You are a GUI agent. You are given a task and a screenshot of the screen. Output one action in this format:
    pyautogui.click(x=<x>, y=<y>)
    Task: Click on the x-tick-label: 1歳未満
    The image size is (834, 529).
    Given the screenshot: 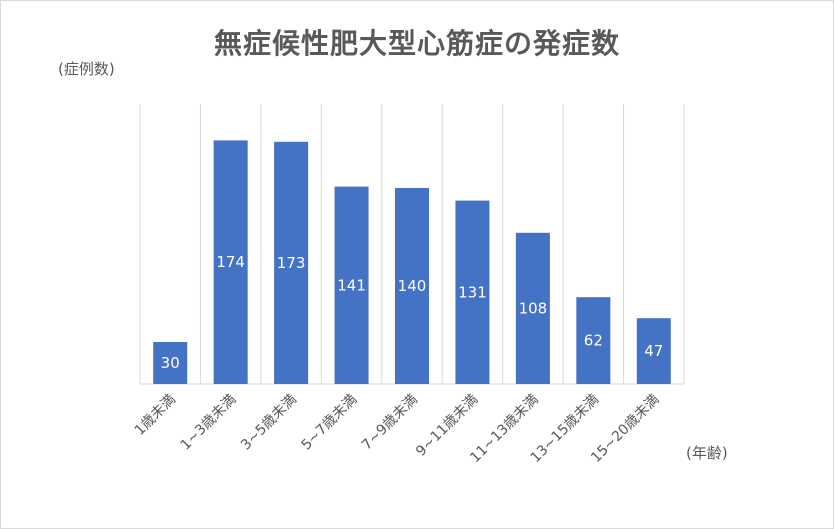 What is the action you would take?
    pyautogui.click(x=155, y=415)
    